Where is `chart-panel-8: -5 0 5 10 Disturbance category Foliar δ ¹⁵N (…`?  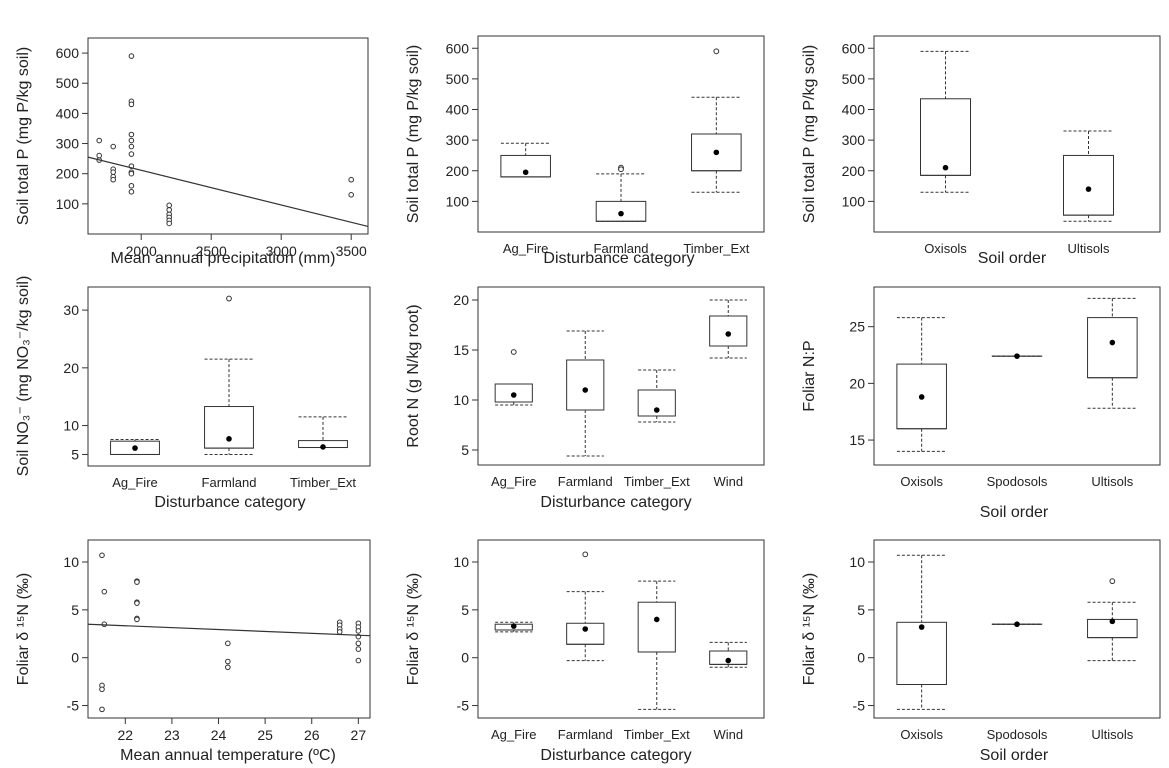 chart-panel-8: -5 0 5 10 Disturbance category Foliar δ ¹⁵N (… is located at coordinates (585, 651).